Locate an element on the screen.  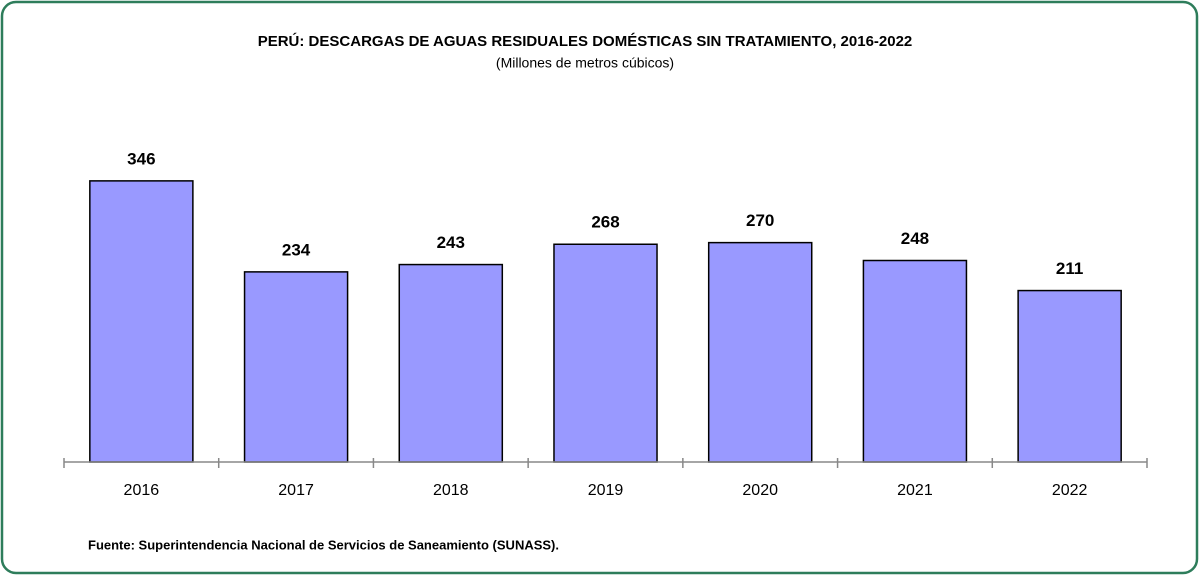
x-tick-label: 2019 is located at coordinates (606, 490).